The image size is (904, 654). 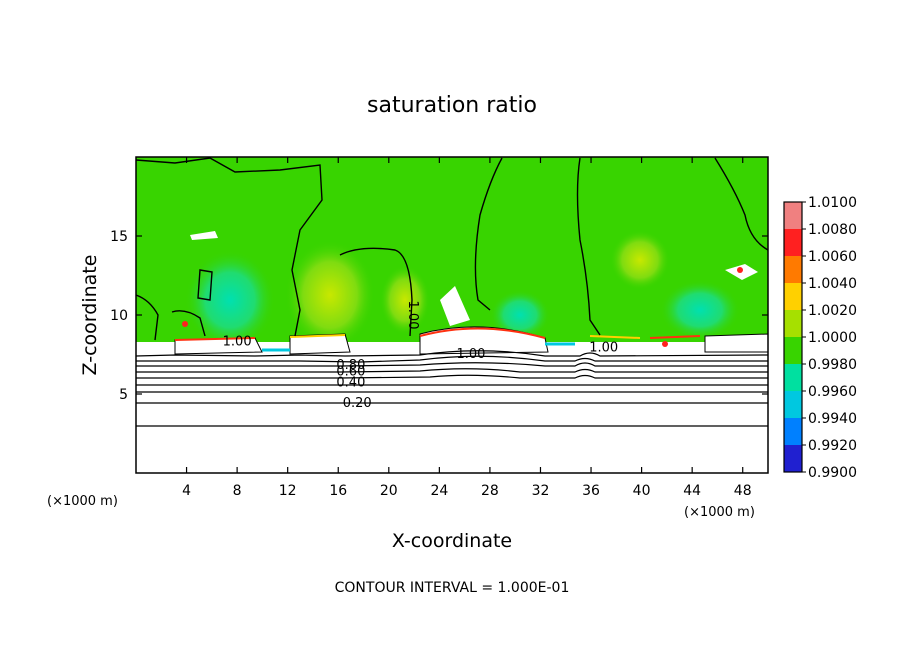 What do you see at coordinates (465, 336) in the screenshot?
I see `colored-rim-yellow` at bounding box center [465, 336].